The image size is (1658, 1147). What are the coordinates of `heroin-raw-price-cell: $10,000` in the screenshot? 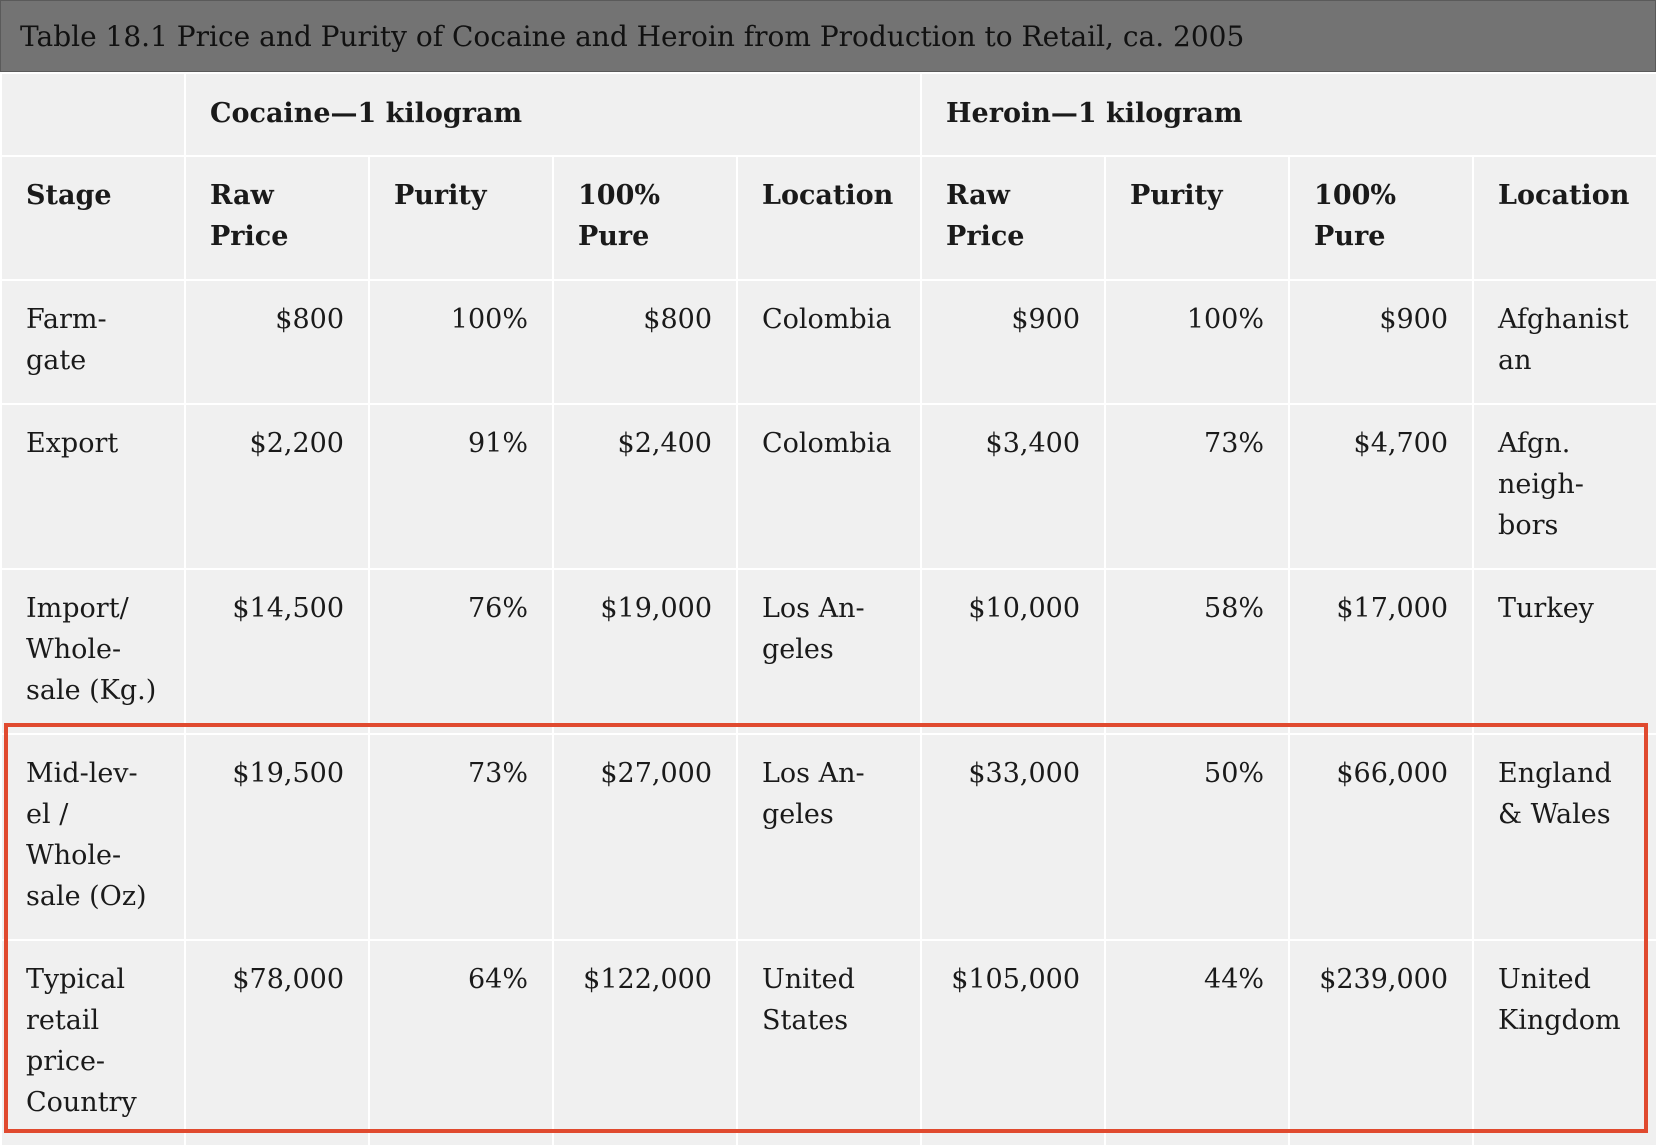 It's located at (1013, 651).